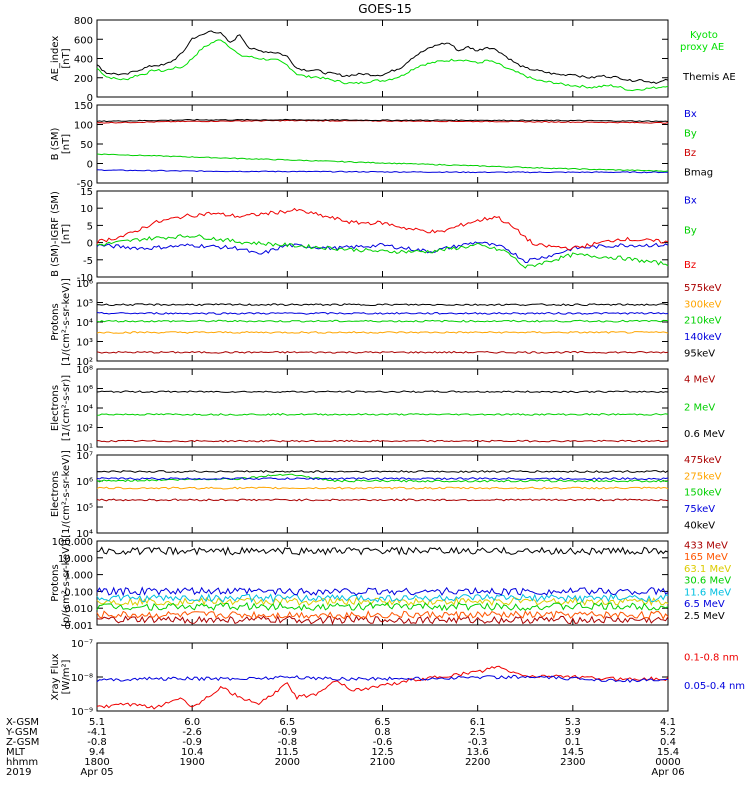 Image resolution: width=750 pixels, height=800 pixels. Describe the element at coordinates (55, 143) in the screenshot. I see `y-axis-label: B (SM)` at that location.